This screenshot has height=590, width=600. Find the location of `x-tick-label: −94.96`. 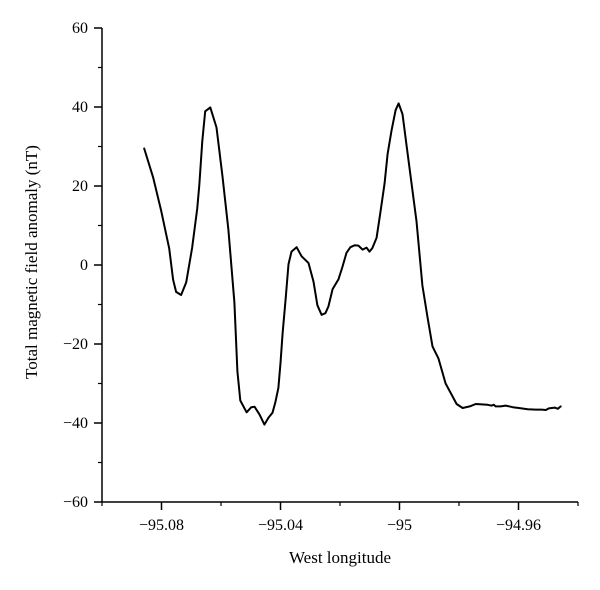

x-tick-label: −94.96 is located at coordinates (518, 525).